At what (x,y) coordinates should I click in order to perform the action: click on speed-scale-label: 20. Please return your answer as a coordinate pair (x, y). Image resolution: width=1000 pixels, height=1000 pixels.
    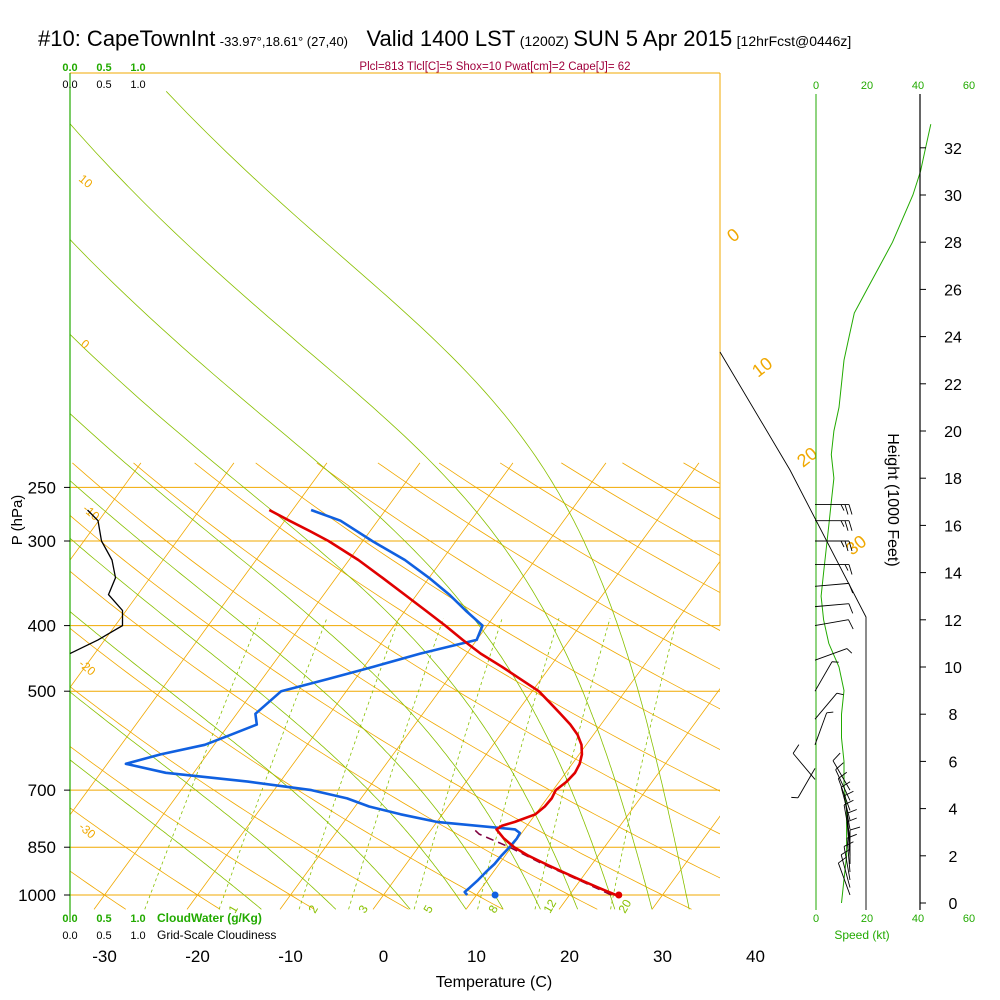
    Looking at the image, I should click on (867, 86).